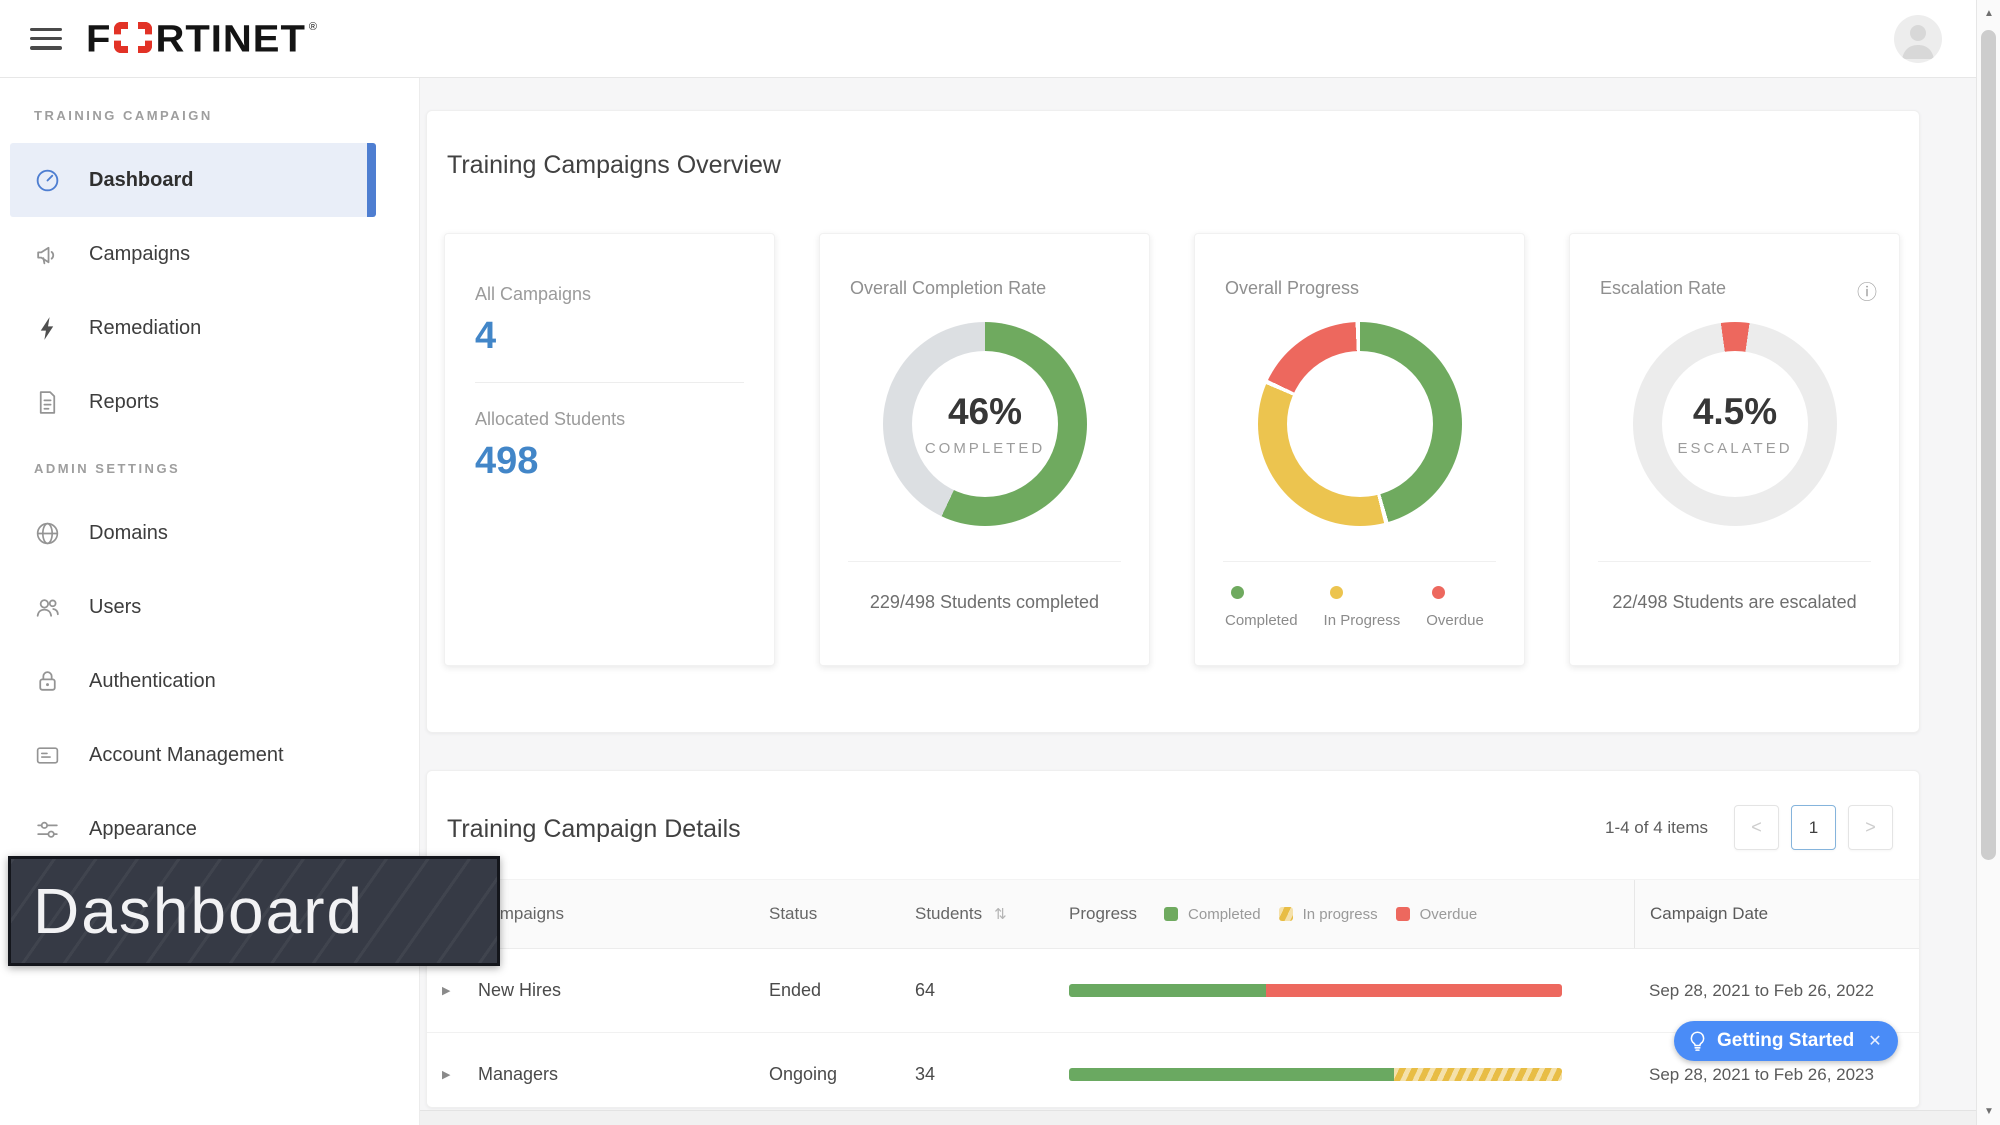 The height and width of the screenshot is (1125, 2000). What do you see at coordinates (1867, 293) in the screenshot?
I see `info-icon: ⓘ` at bounding box center [1867, 293].